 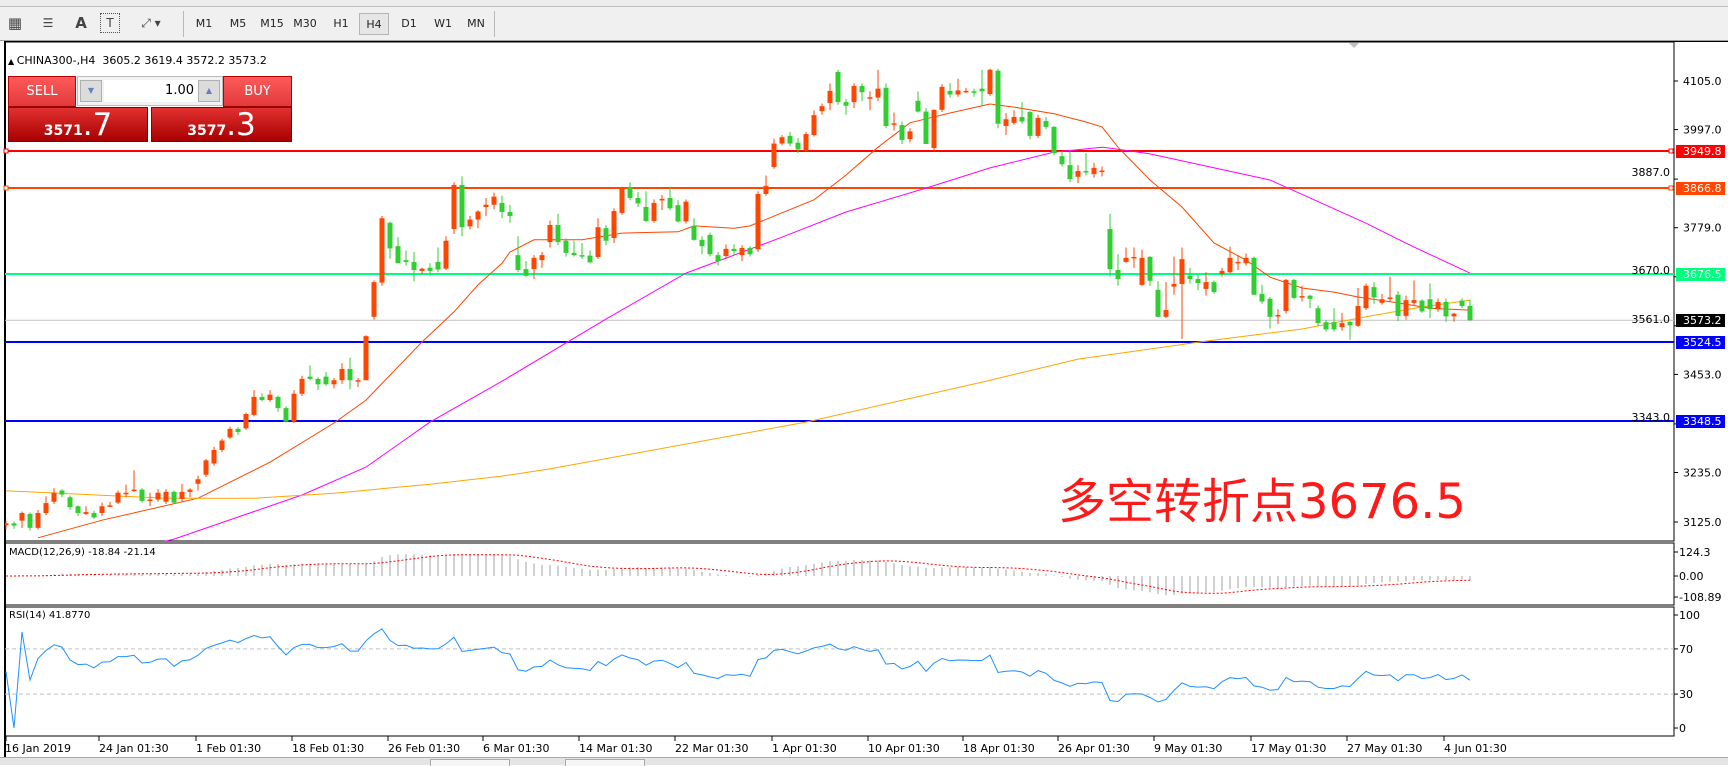 What do you see at coordinates (1262, 502) in the screenshot?
I see `turning-point-annotation: 多空转折点3676.5` at bounding box center [1262, 502].